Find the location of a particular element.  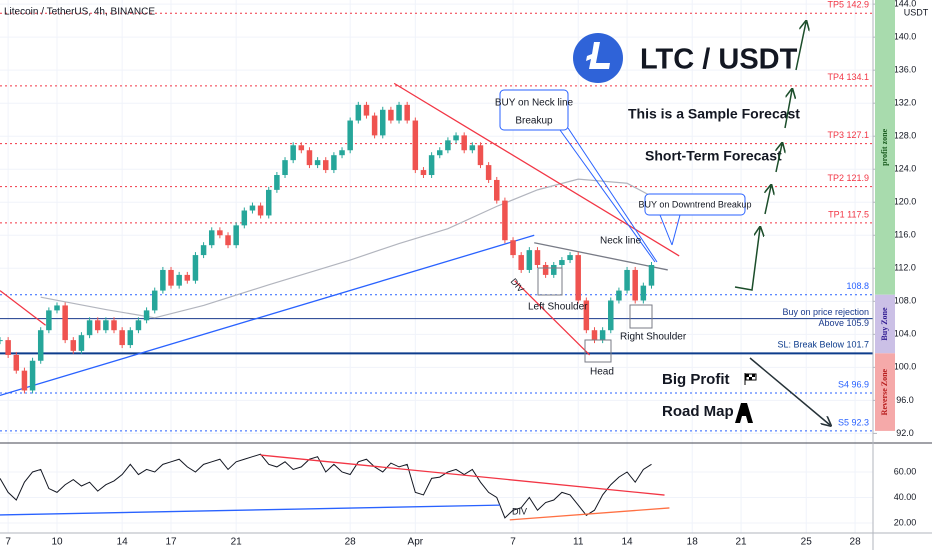

zone-label: profit zone is located at coordinates (884, 146).